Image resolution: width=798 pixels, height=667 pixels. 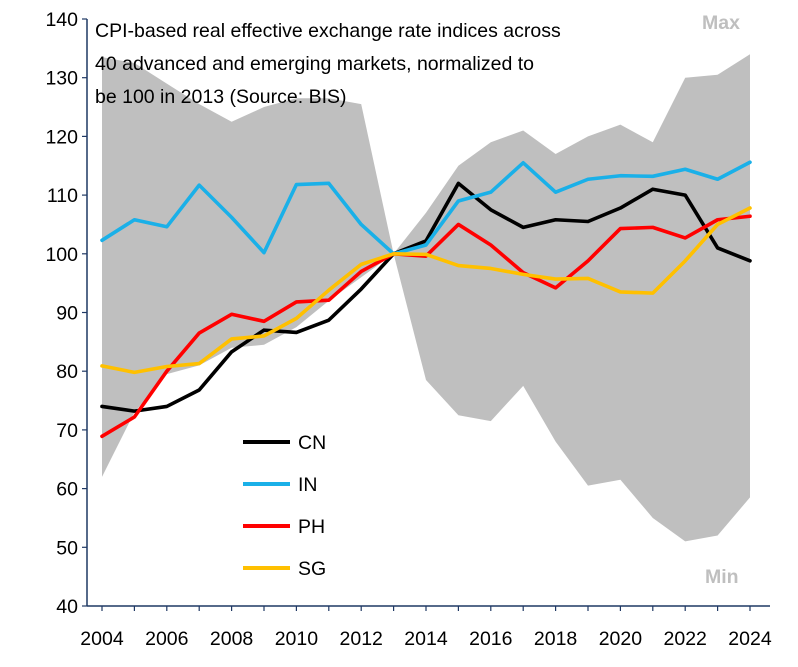 What do you see at coordinates (67, 314) in the screenshot?
I see `y-tick-label: 90` at bounding box center [67, 314].